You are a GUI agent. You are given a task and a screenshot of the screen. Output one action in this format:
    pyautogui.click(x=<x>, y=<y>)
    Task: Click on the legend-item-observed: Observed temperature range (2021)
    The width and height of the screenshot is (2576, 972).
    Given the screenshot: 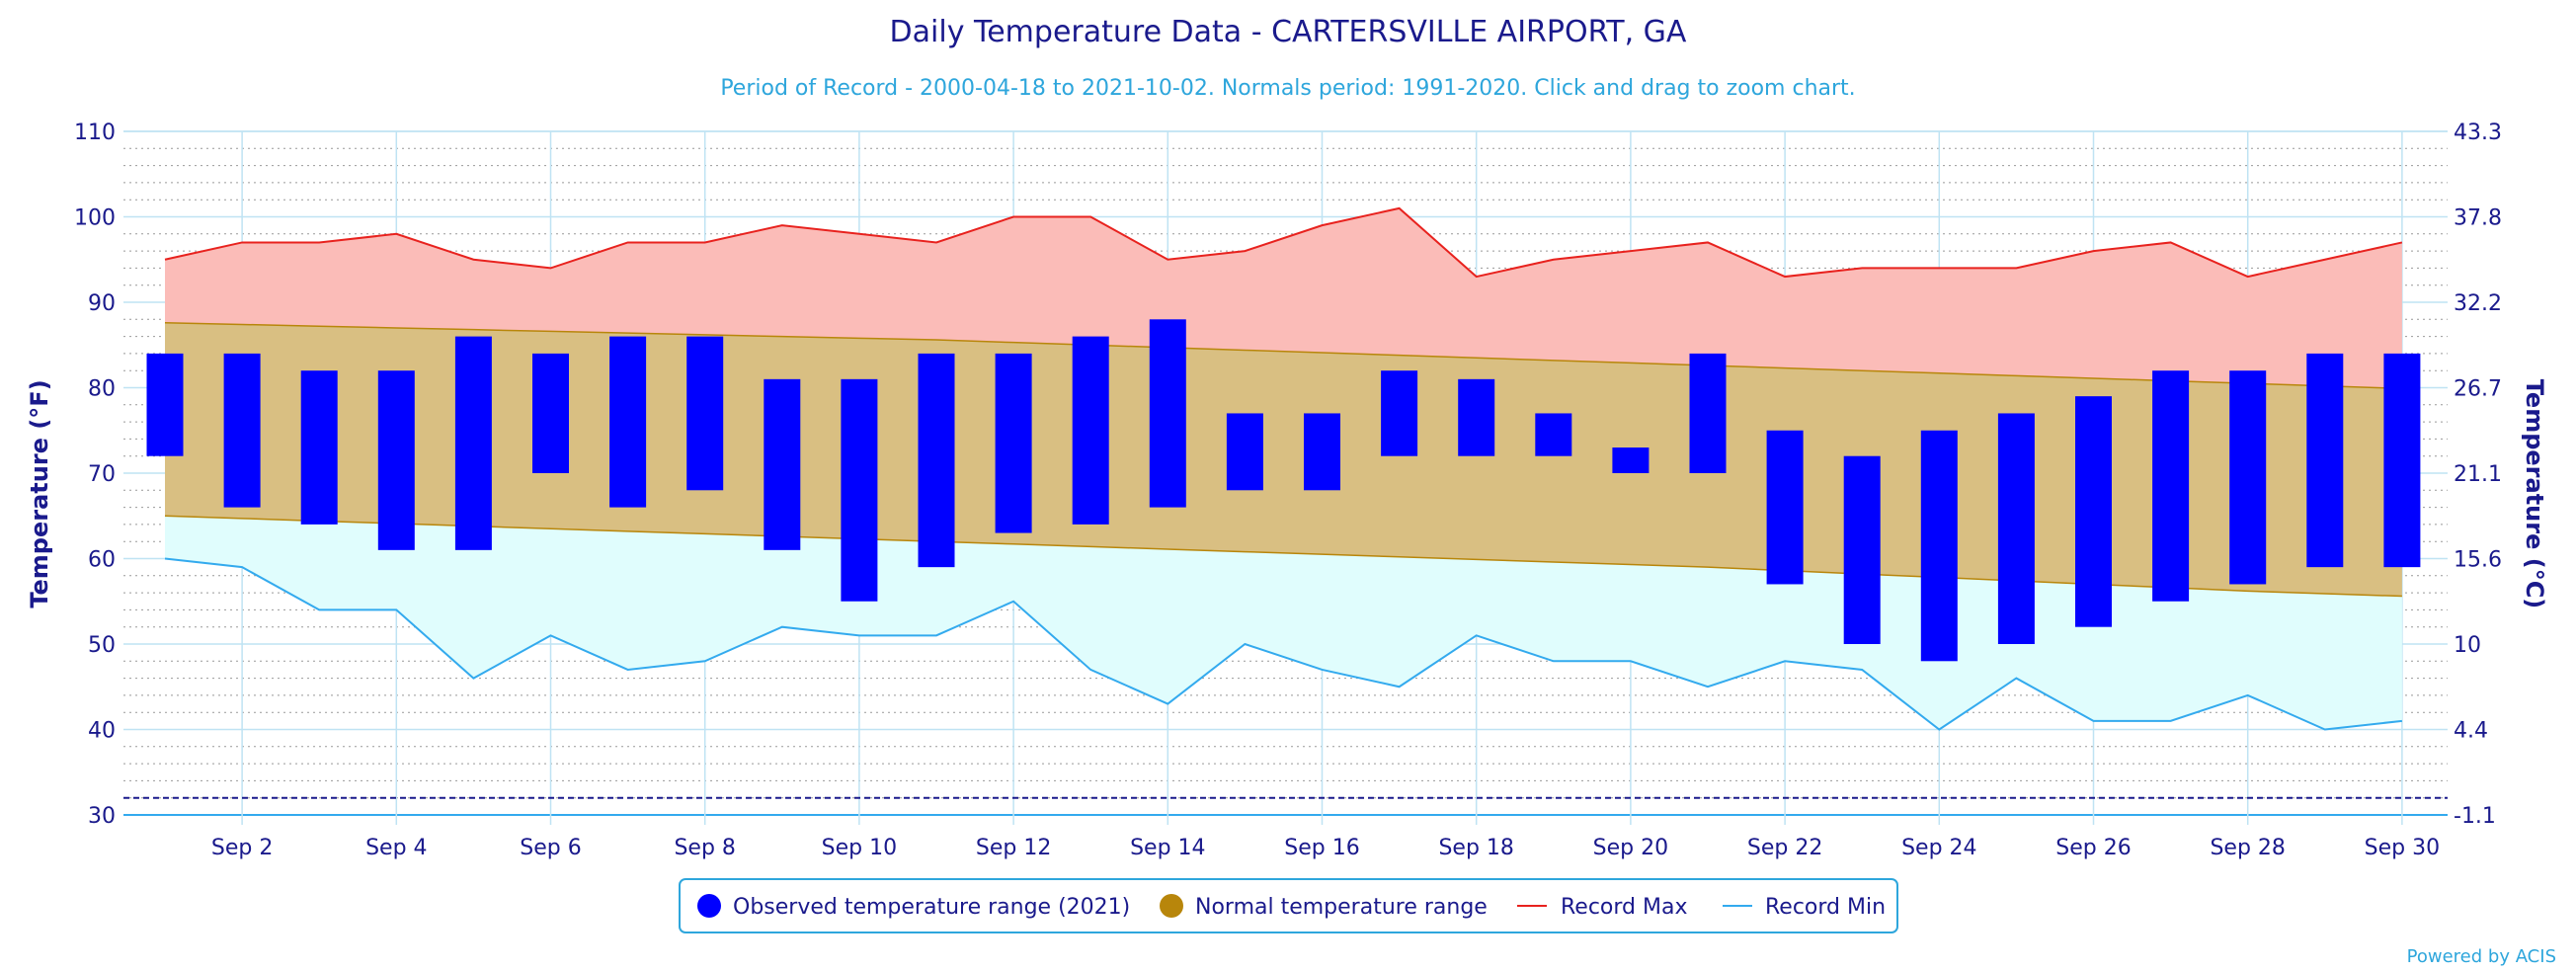 What is the action you would take?
    pyautogui.click(x=913, y=907)
    